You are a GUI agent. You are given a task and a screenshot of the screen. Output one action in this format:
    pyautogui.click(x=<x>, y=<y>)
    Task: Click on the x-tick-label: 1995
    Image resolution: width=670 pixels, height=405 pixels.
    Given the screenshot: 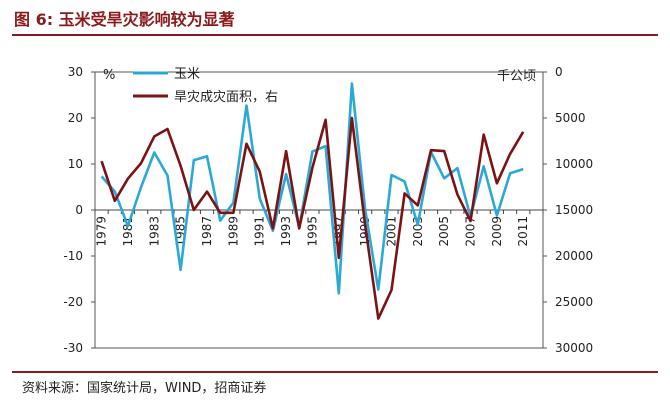 What is the action you would take?
    pyautogui.click(x=312, y=231)
    